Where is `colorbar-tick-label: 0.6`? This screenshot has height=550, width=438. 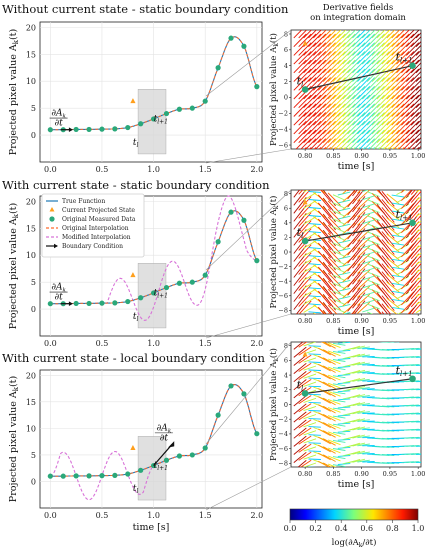 colorbar-tick-label: 0.6 is located at coordinates (366, 528).